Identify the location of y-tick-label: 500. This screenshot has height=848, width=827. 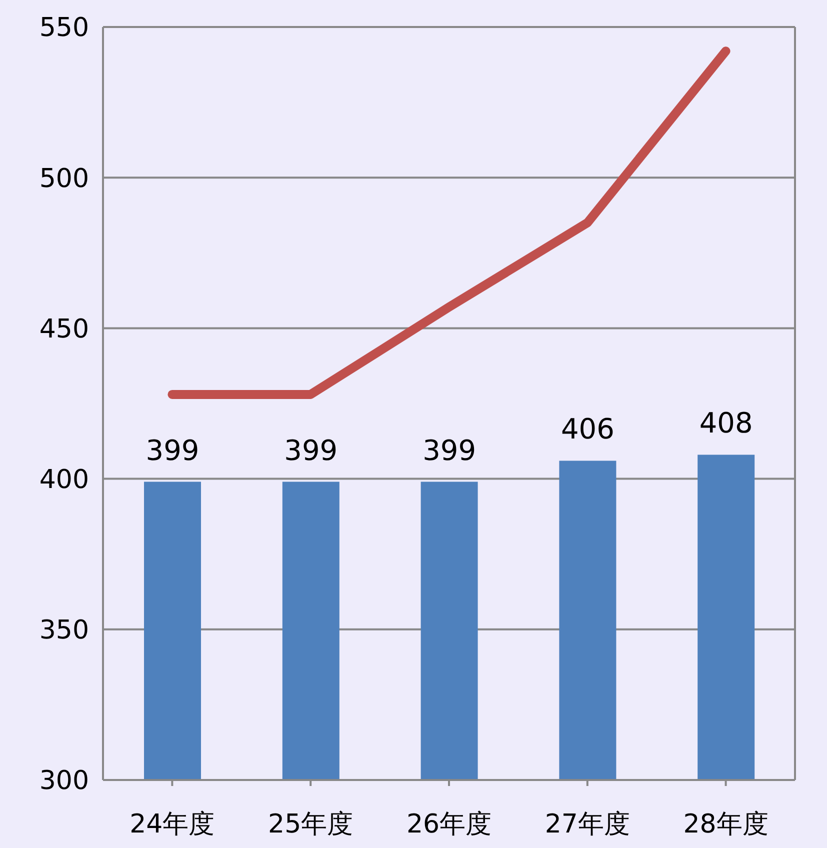
(64, 179).